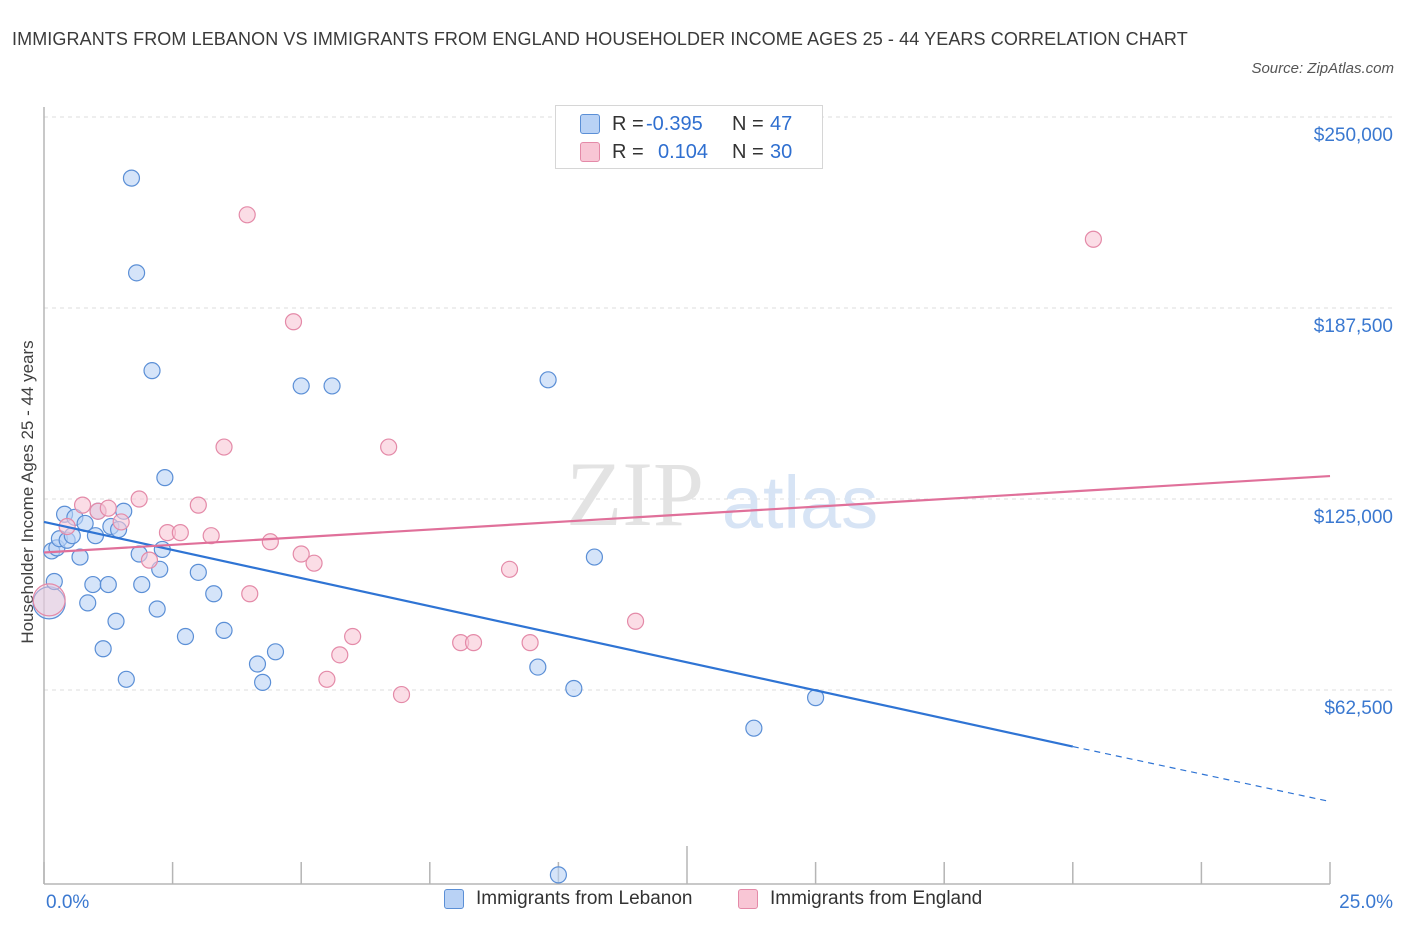 The image size is (1406, 930). I want to click on series-swatch-lebanon, so click(454, 899).